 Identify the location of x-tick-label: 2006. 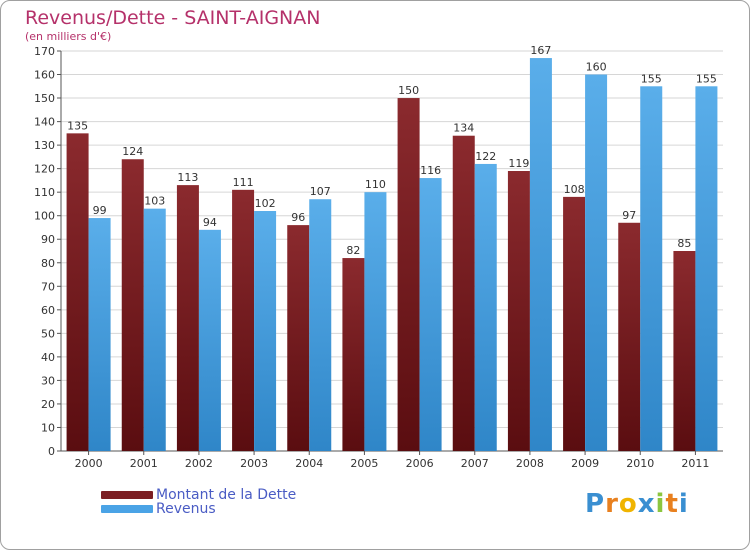
(420, 463).